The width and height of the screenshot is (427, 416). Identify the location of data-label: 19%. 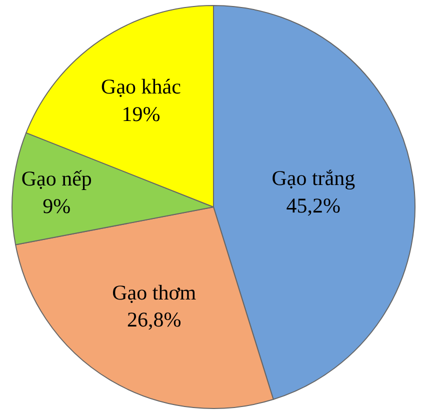
(141, 114).